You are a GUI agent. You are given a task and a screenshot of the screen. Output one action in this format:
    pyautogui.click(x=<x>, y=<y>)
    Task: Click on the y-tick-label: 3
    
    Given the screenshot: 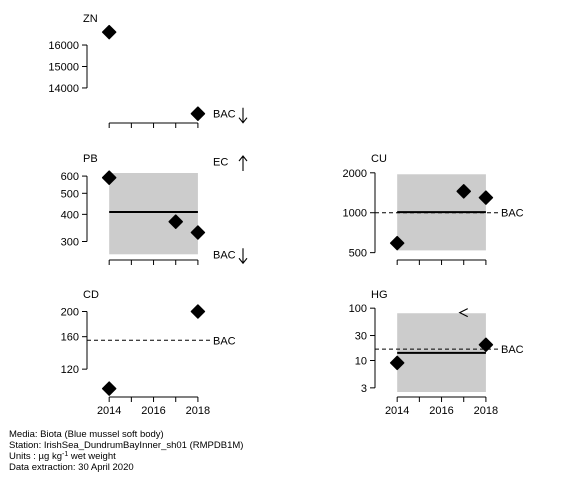 What is the action you would take?
    pyautogui.click(x=364, y=389)
    